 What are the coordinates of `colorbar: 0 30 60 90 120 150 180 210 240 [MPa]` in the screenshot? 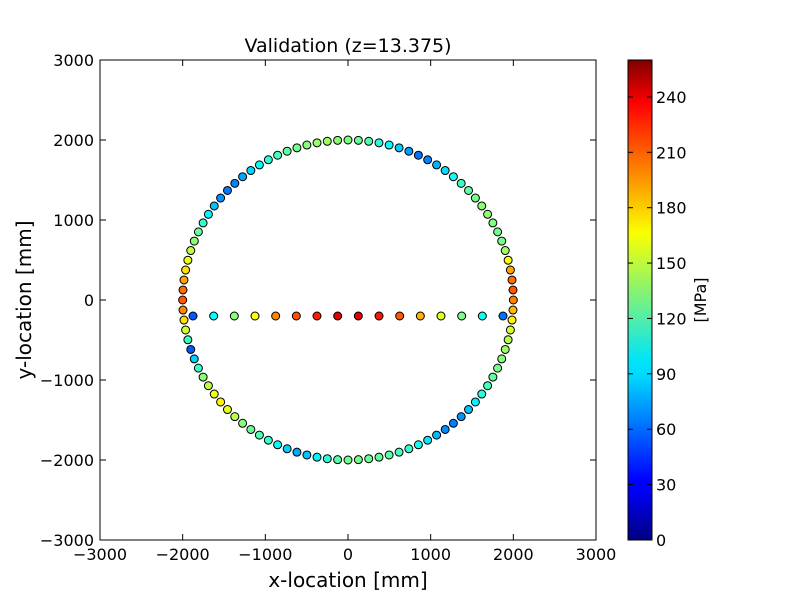 It's located at (668, 304).